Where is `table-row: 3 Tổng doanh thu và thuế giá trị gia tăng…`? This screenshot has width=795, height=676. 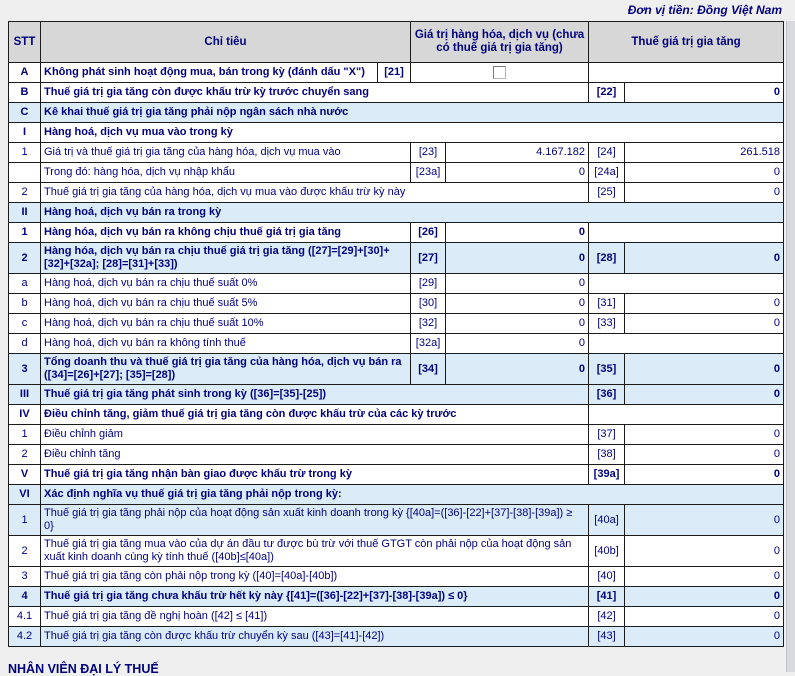 table-row: 3 Tổng doanh thu và thuế giá trị gia tăng… is located at coordinates (396, 369).